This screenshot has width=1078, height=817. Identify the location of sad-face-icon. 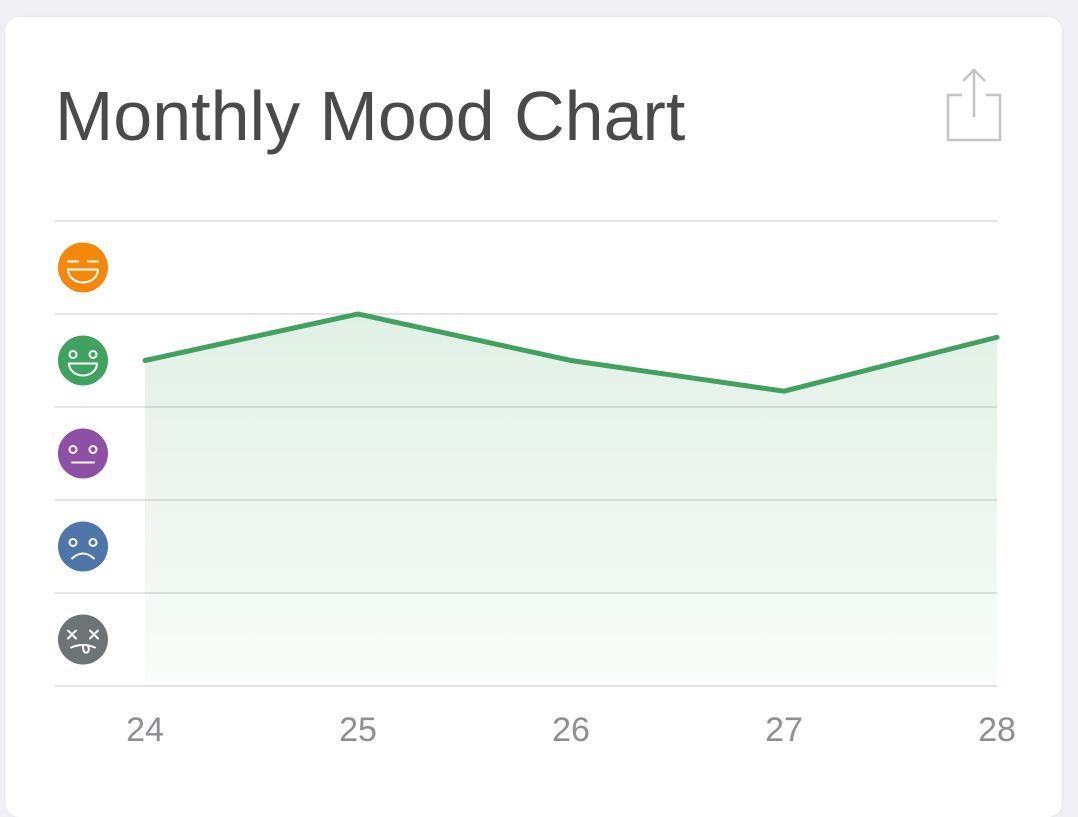
(83, 546).